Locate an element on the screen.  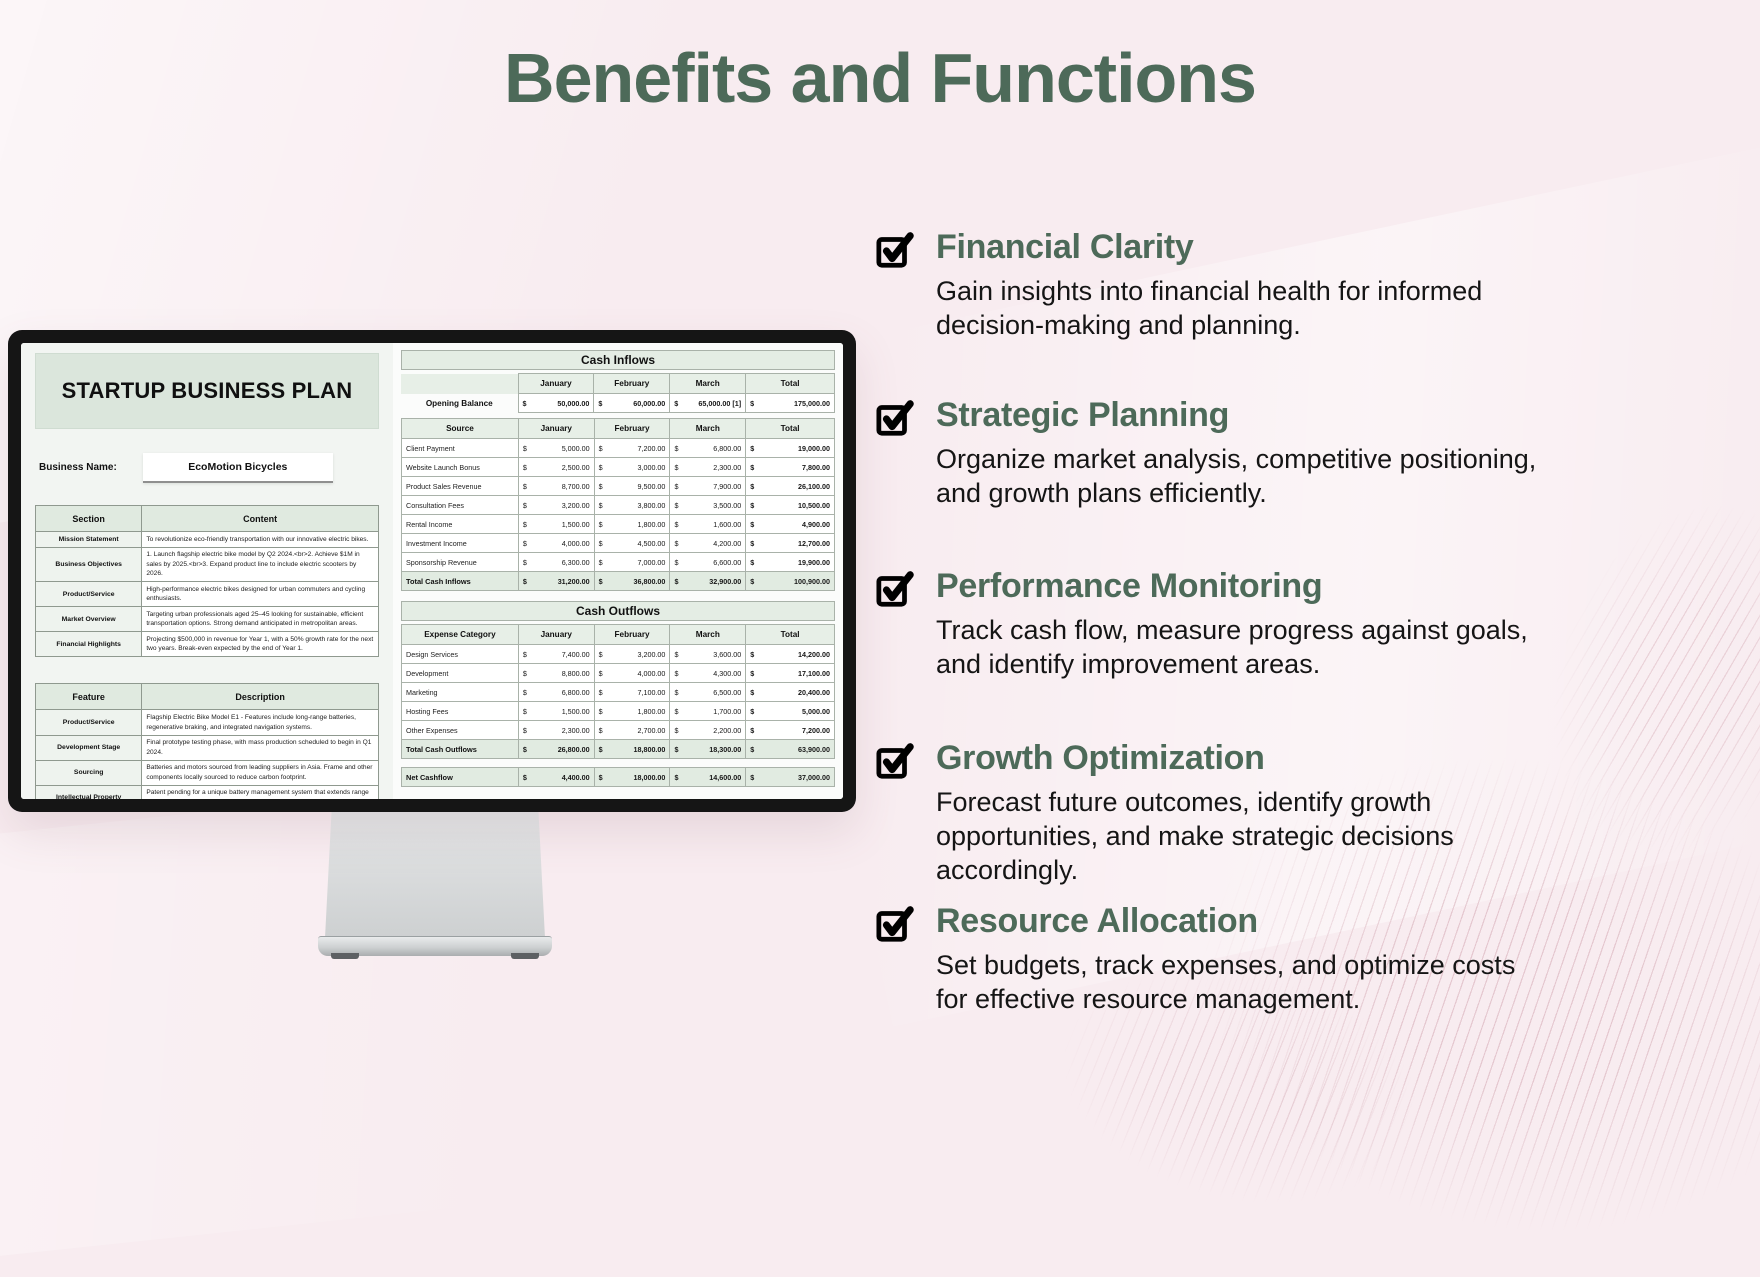
amount-cell: $8,800.00 is located at coordinates (556, 673).